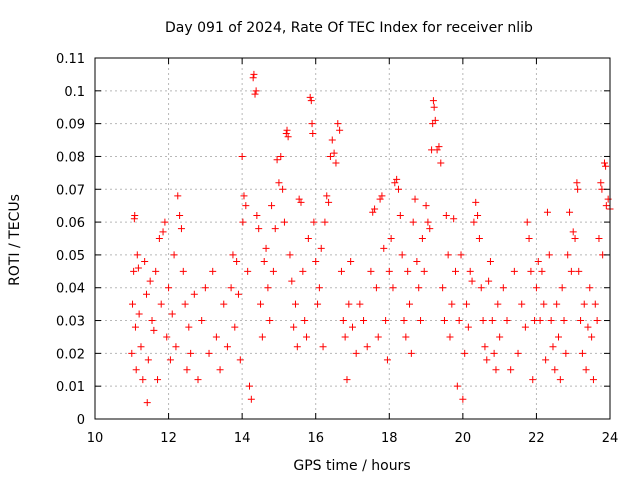  What do you see at coordinates (15, 240) in the screenshot?
I see `y-axis-label: ROTI / TECUs` at bounding box center [15, 240].